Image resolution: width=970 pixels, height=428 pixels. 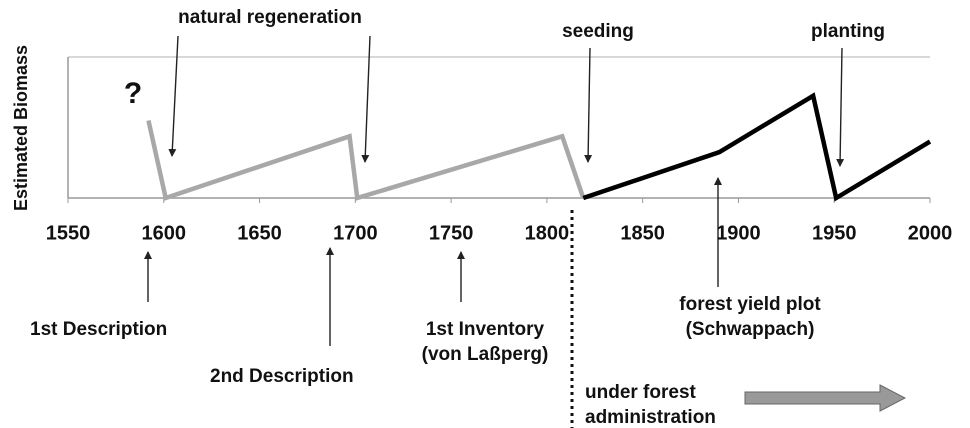 What do you see at coordinates (485, 329) in the screenshot?
I see `annotation: 1st Inventory` at bounding box center [485, 329].